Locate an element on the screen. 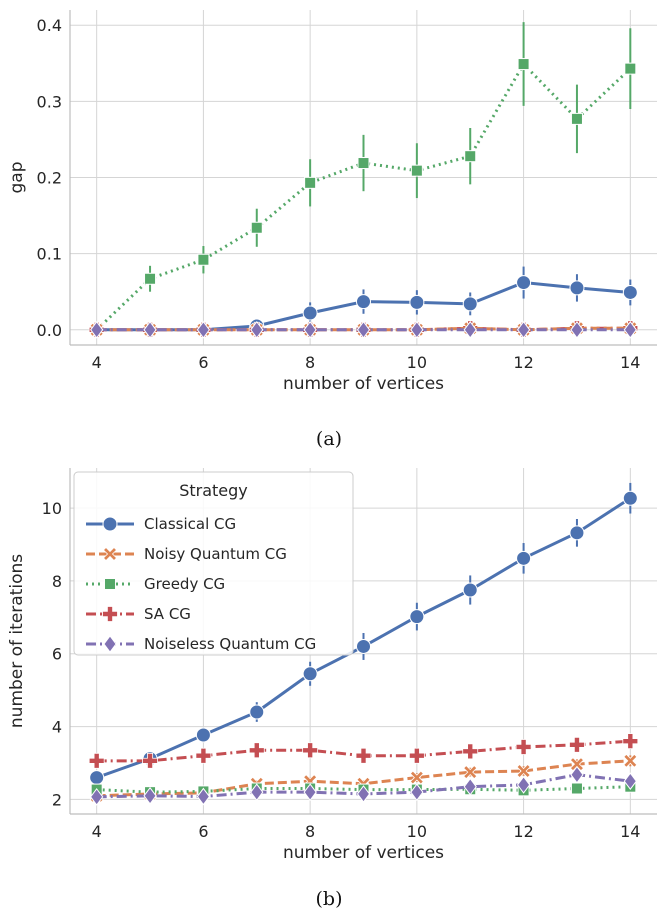 This screenshot has height=921, width=659. legend-entry-noiseless: Noiseless Quantum CG is located at coordinates (230, 644).